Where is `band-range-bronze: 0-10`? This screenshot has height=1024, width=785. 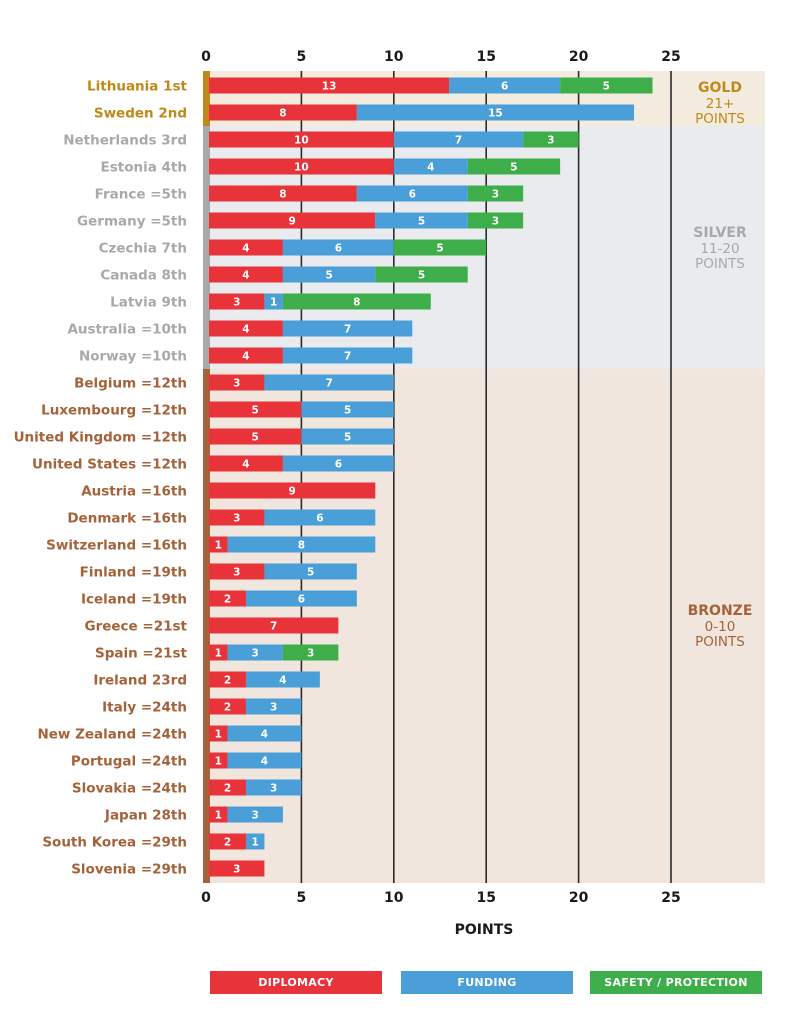
band-range-bronze: 0-10 is located at coordinates (720, 627).